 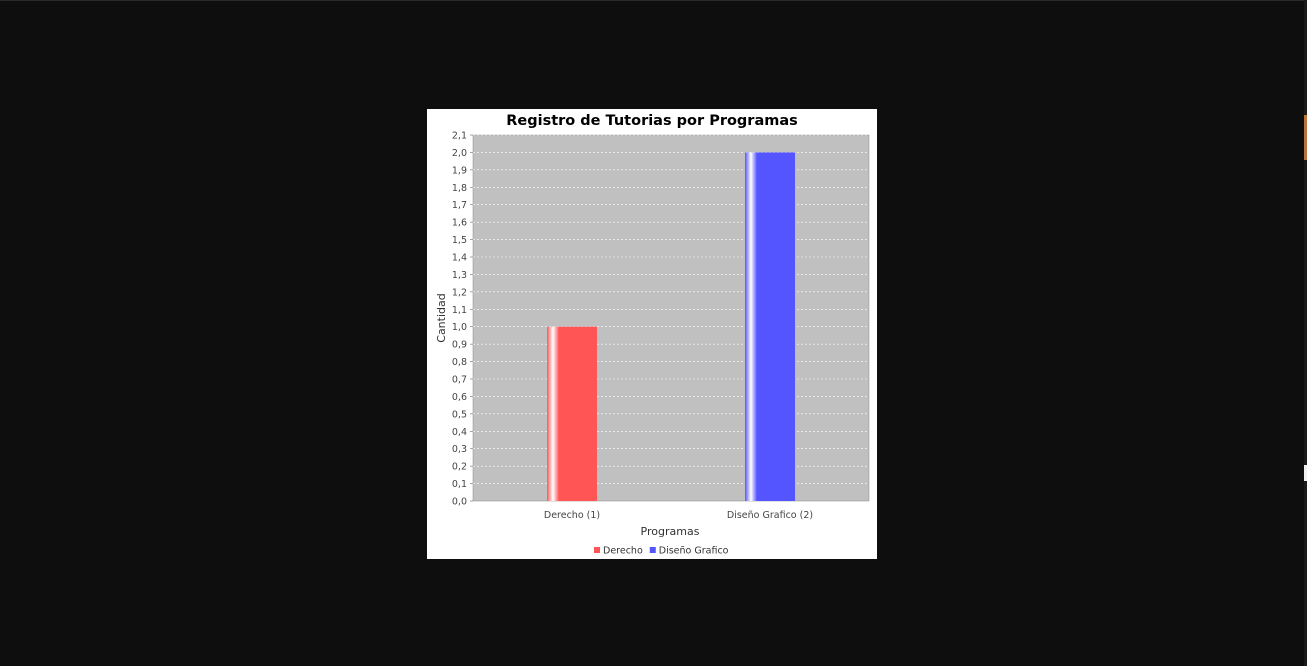 What do you see at coordinates (459, 170) in the screenshot?
I see `y-tick-label: 1,9` at bounding box center [459, 170].